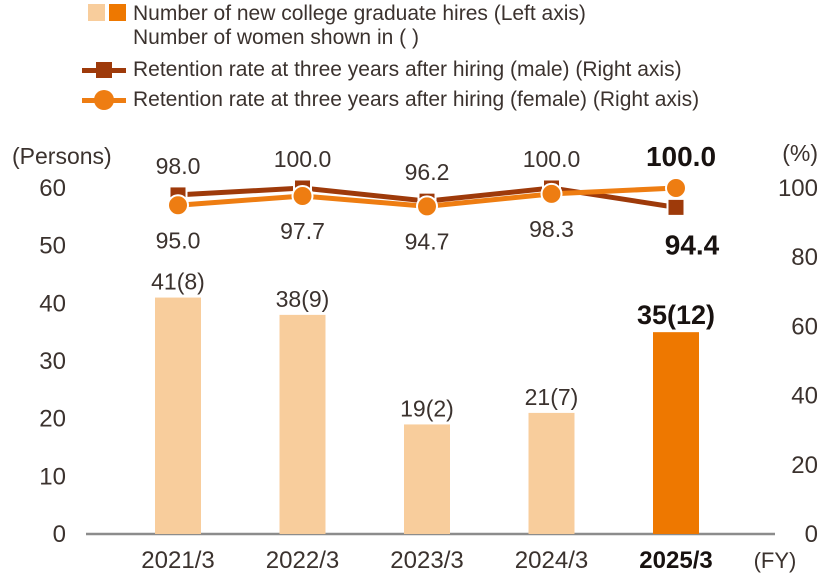 Image resolution: width=830 pixels, height=578 pixels. Describe the element at coordinates (552, 397) in the screenshot. I see `bar-value-label-2024-3: 21(7)` at that location.